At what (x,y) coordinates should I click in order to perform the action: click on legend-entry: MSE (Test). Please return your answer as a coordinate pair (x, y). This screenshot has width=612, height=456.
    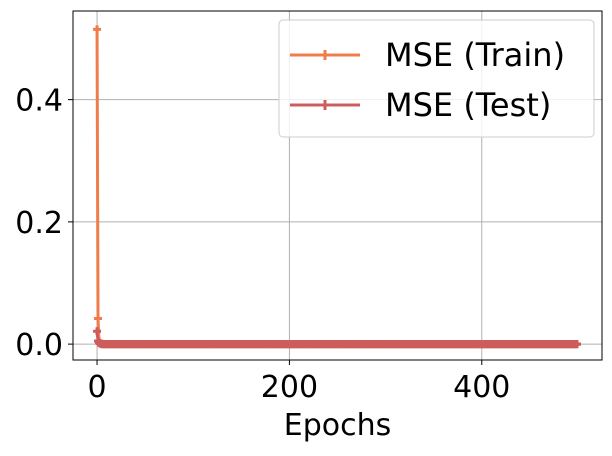
    Looking at the image, I should click on (420, 105).